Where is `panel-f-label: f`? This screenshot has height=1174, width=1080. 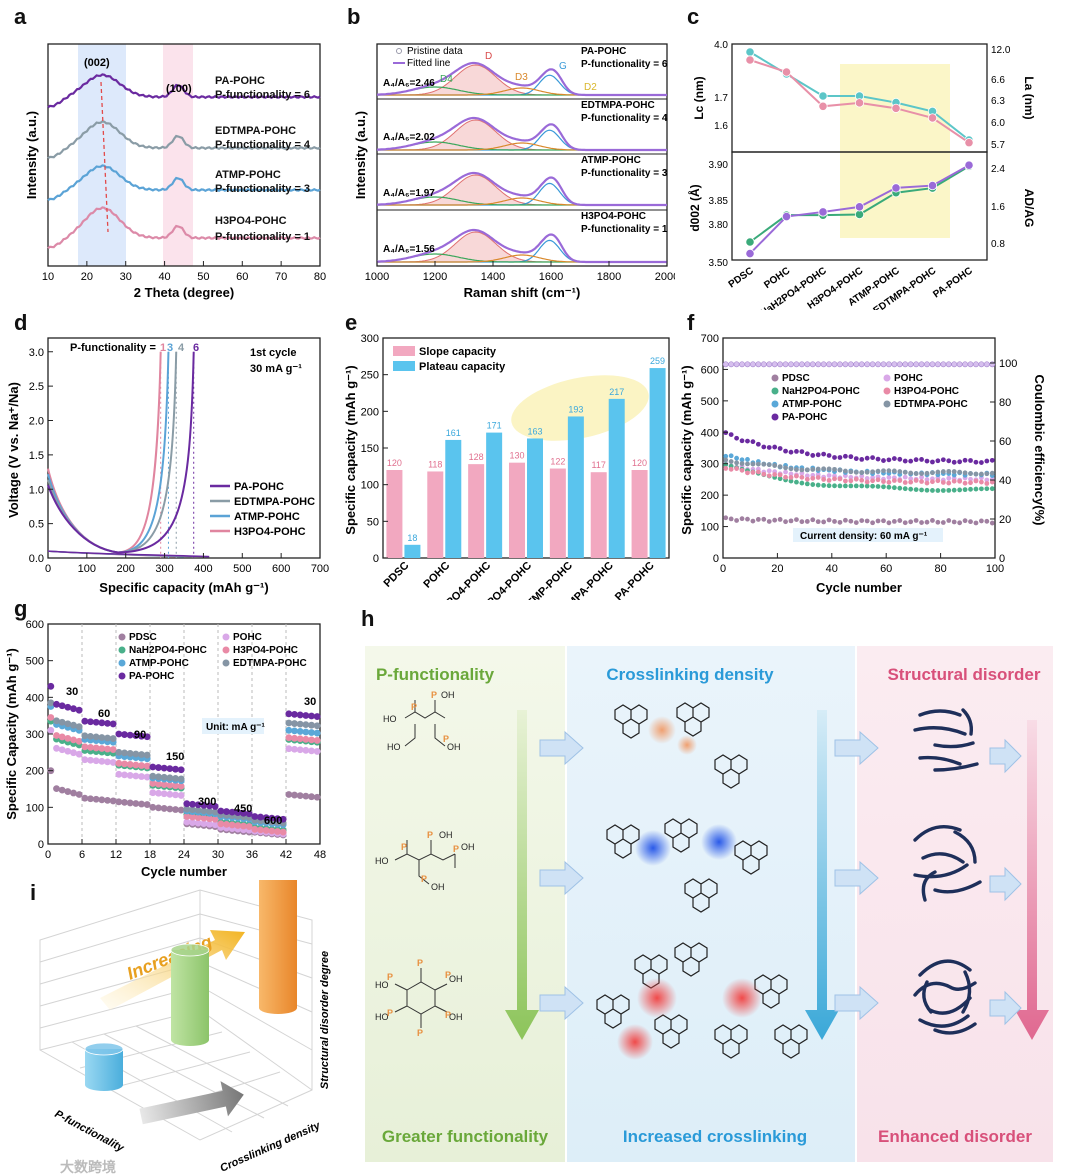 panel-f-label: f is located at coordinates (691, 322).